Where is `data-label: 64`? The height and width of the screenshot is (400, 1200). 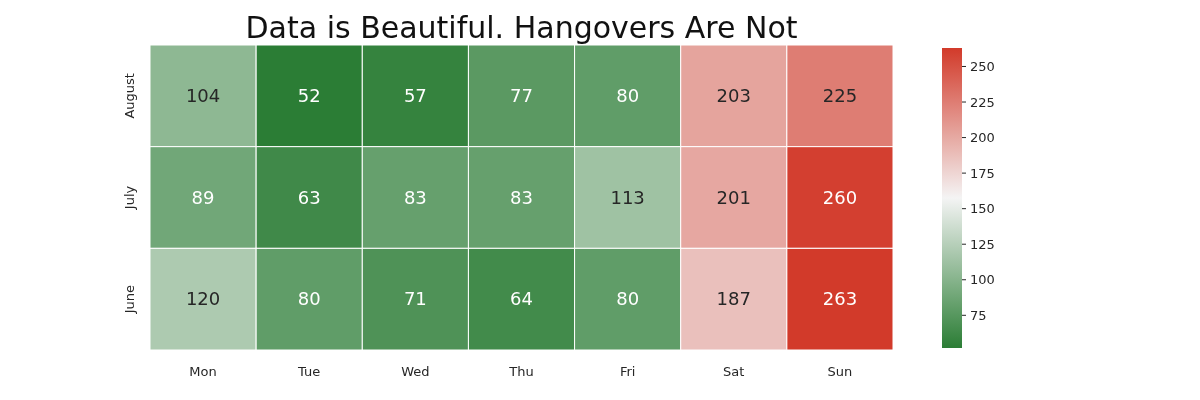
data-label: 64 is located at coordinates (521, 299).